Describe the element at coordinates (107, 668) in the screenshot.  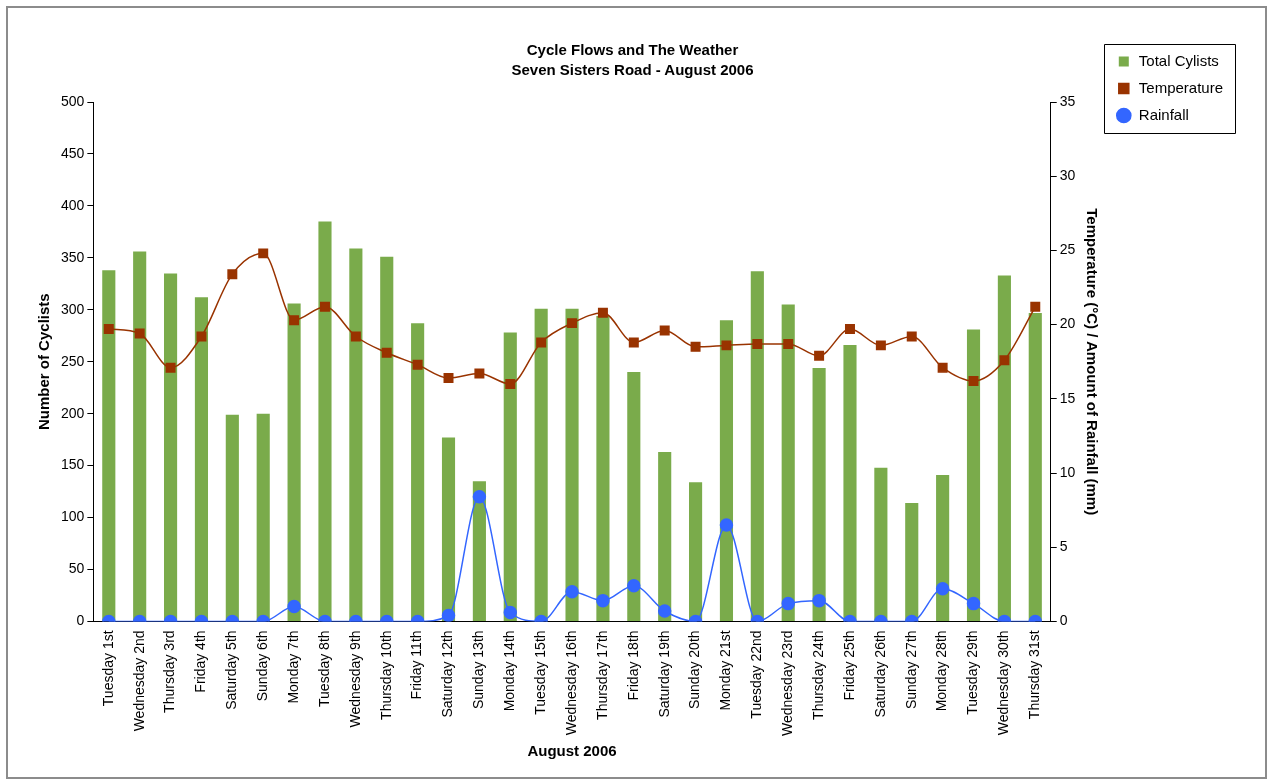
I see `x-tick-label: Tuesday 1st` at that location.